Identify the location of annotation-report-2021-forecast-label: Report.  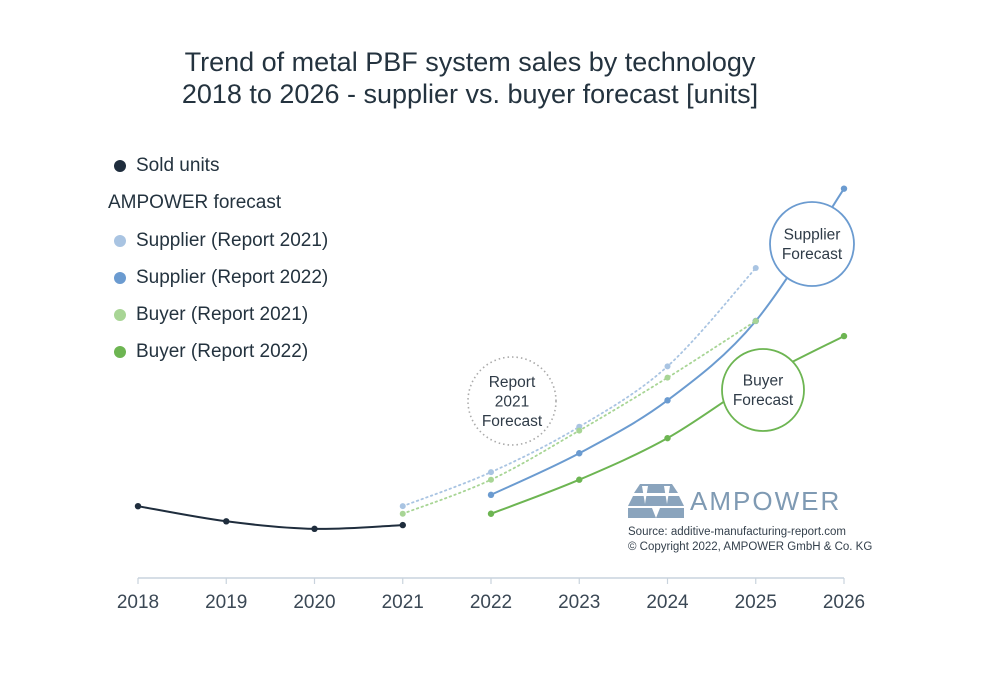
(512, 382).